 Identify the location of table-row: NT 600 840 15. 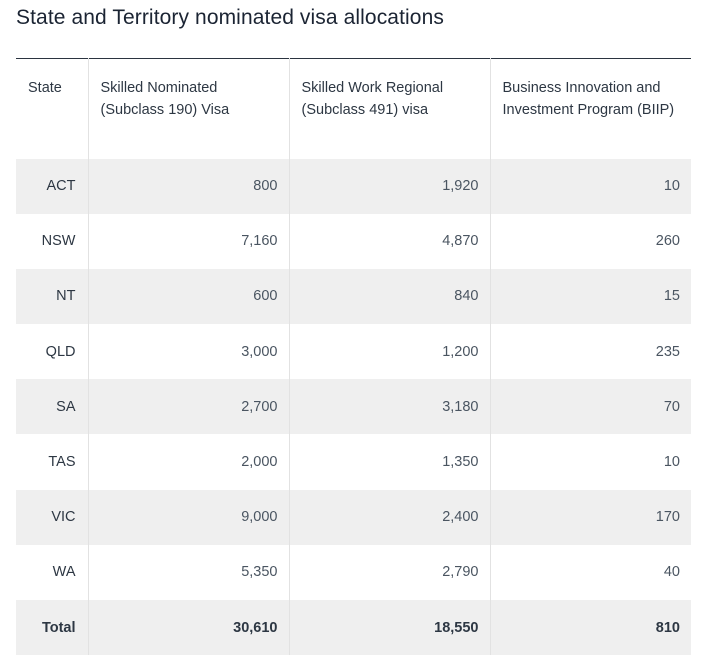
(353, 296).